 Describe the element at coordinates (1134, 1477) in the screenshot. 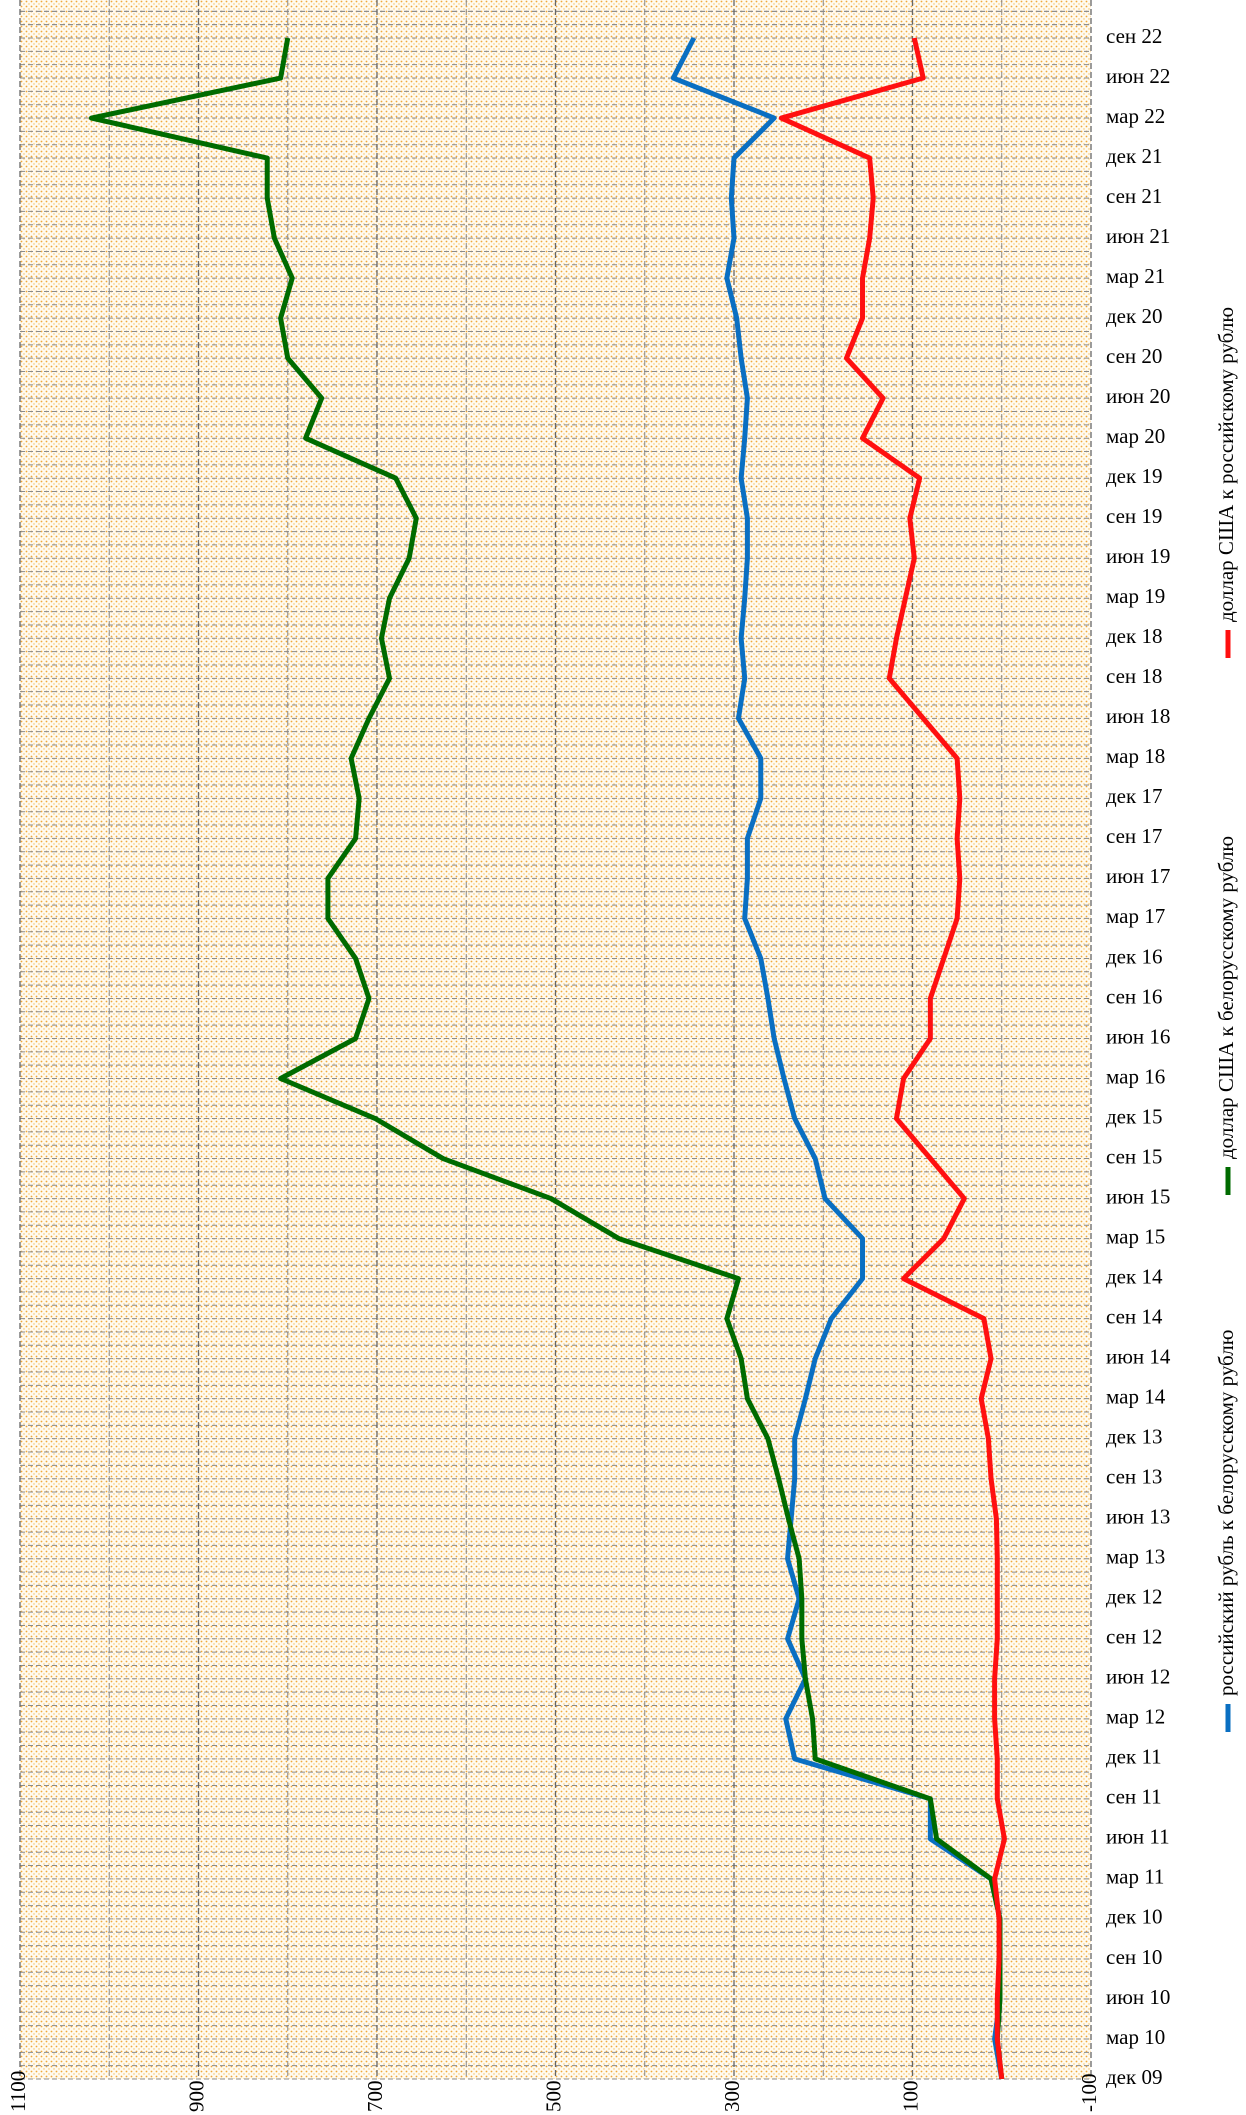

I see `y-tick-label: сен 13` at that location.